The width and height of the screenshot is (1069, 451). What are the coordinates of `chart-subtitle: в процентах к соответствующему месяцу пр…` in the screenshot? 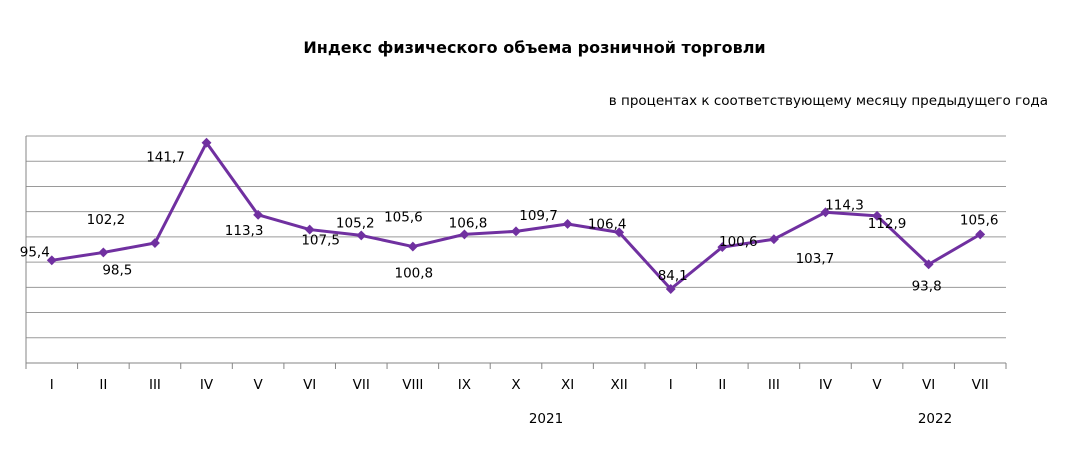 It's located at (828, 101).